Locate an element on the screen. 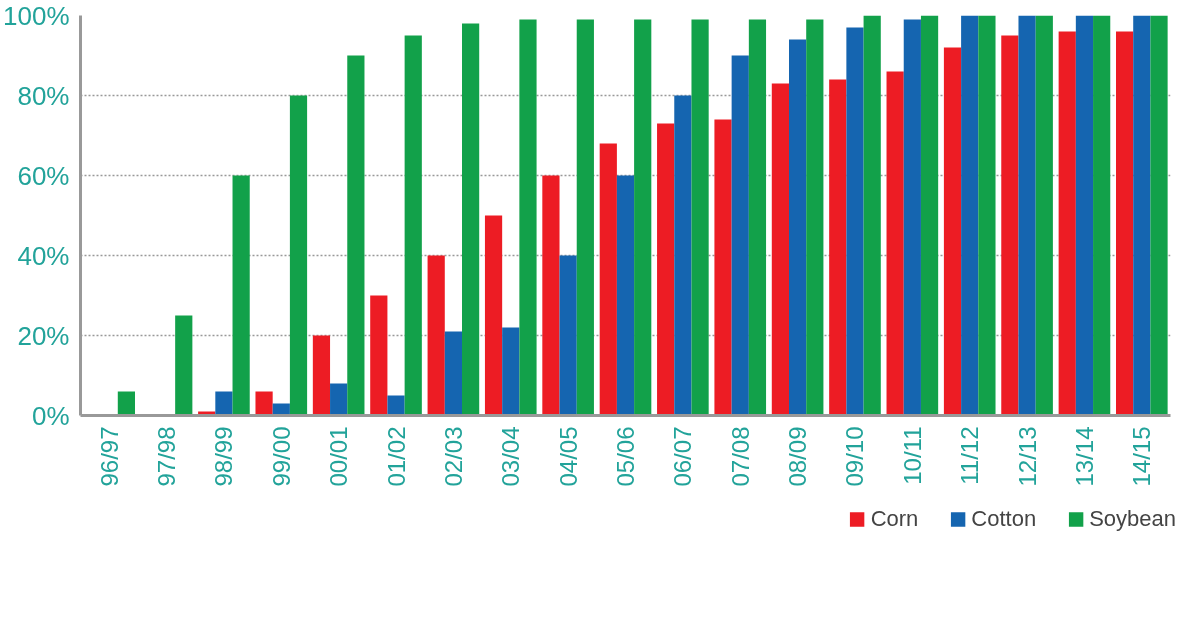 The image size is (1200, 626). x-tick-label: 07/08 is located at coordinates (740, 456).